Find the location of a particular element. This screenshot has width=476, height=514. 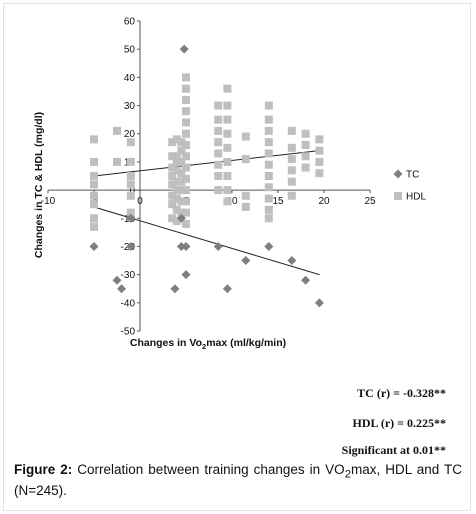

x-axis-label-prefix: Changes in Vo is located at coordinates (166, 343).